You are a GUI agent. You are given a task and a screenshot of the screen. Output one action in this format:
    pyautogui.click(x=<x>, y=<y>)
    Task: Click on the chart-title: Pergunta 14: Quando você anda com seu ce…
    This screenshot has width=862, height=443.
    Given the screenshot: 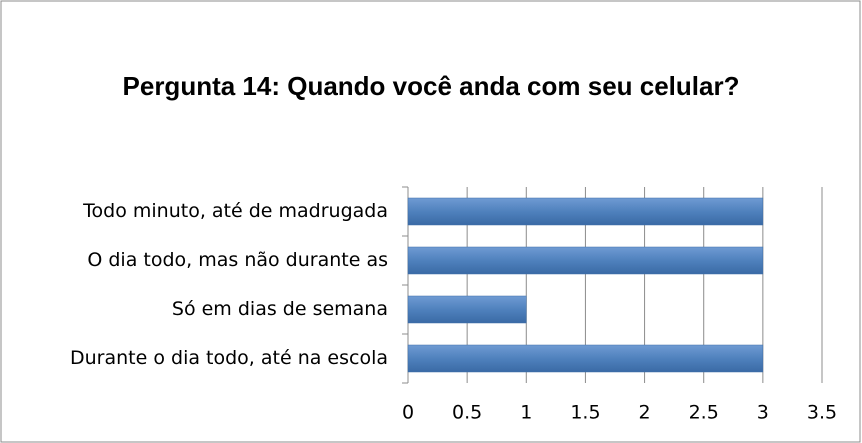 What is the action you would take?
    pyautogui.click(x=431, y=86)
    